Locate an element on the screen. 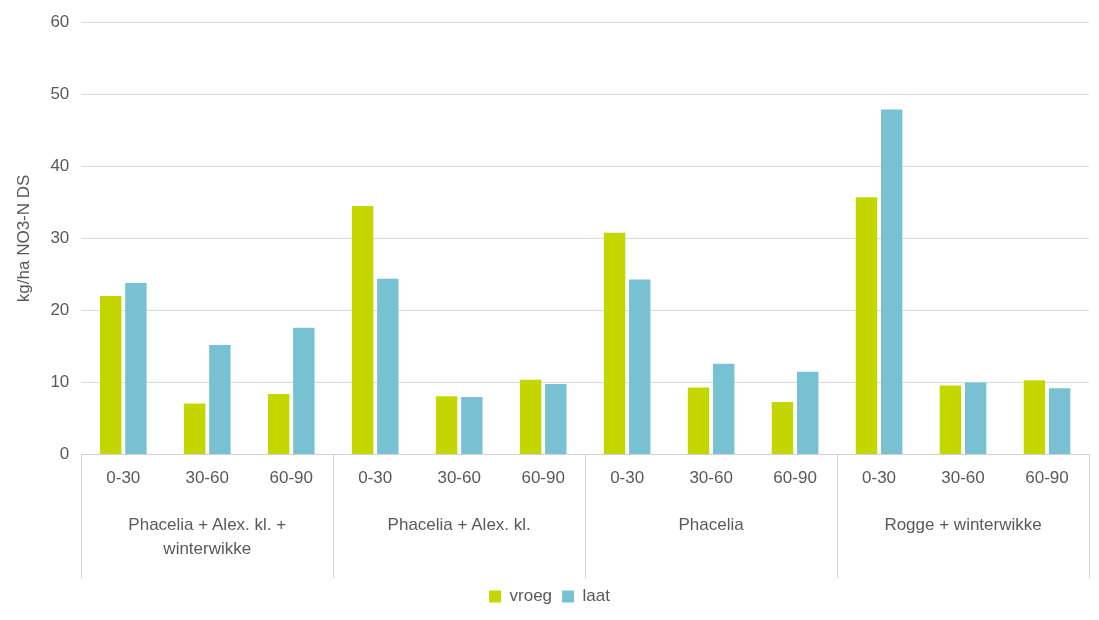 The width and height of the screenshot is (1099, 620). y-axis-title: kg/ha NO3-N DS is located at coordinates (23, 238).